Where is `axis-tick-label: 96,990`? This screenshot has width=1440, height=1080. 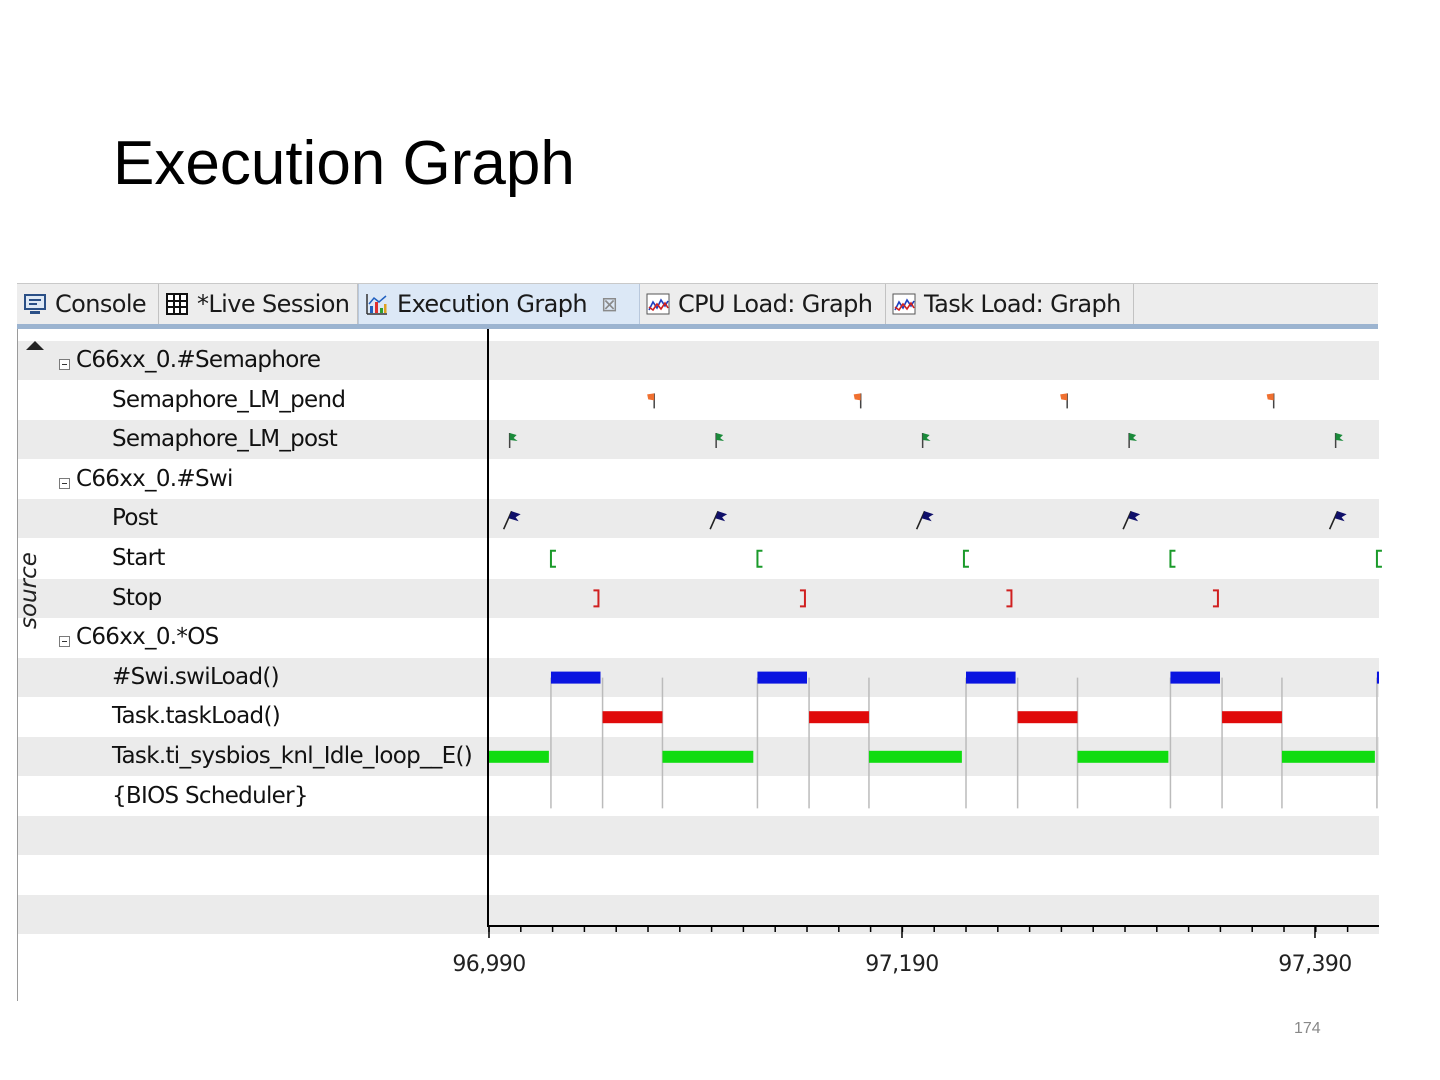 axis-tick-label: 96,990 is located at coordinates (488, 964).